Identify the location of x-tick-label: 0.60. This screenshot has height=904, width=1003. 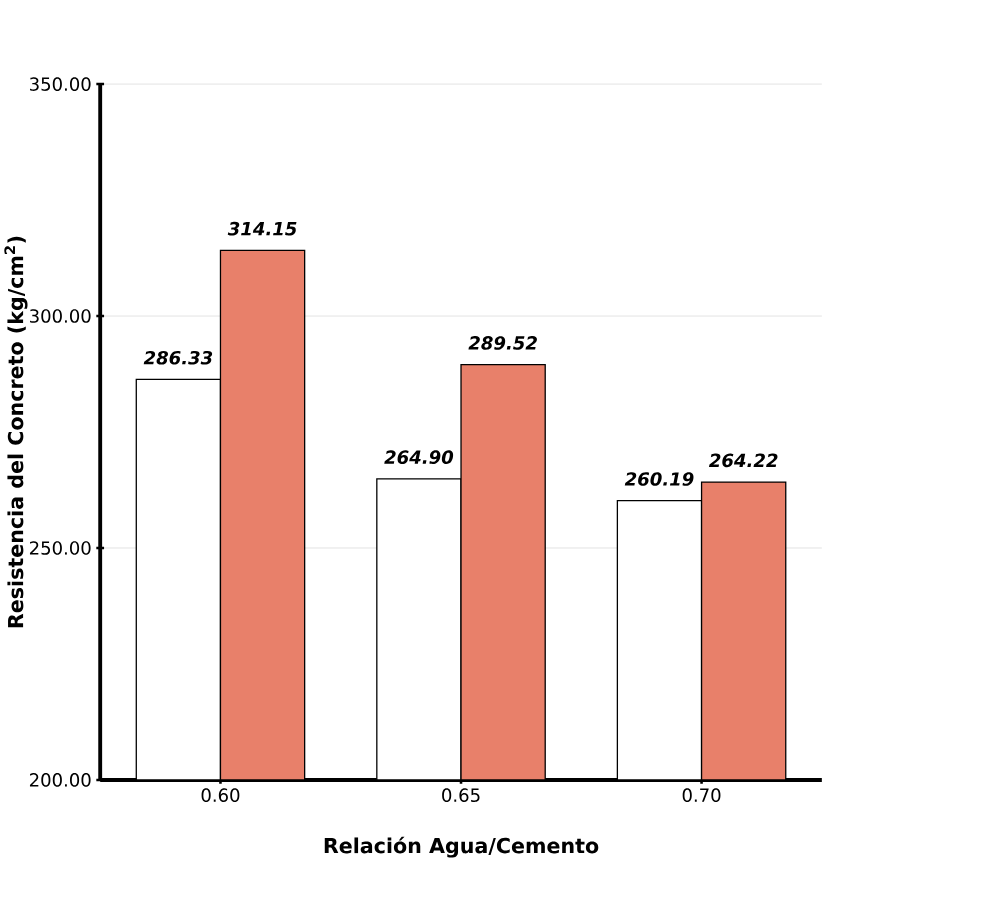
(220, 795).